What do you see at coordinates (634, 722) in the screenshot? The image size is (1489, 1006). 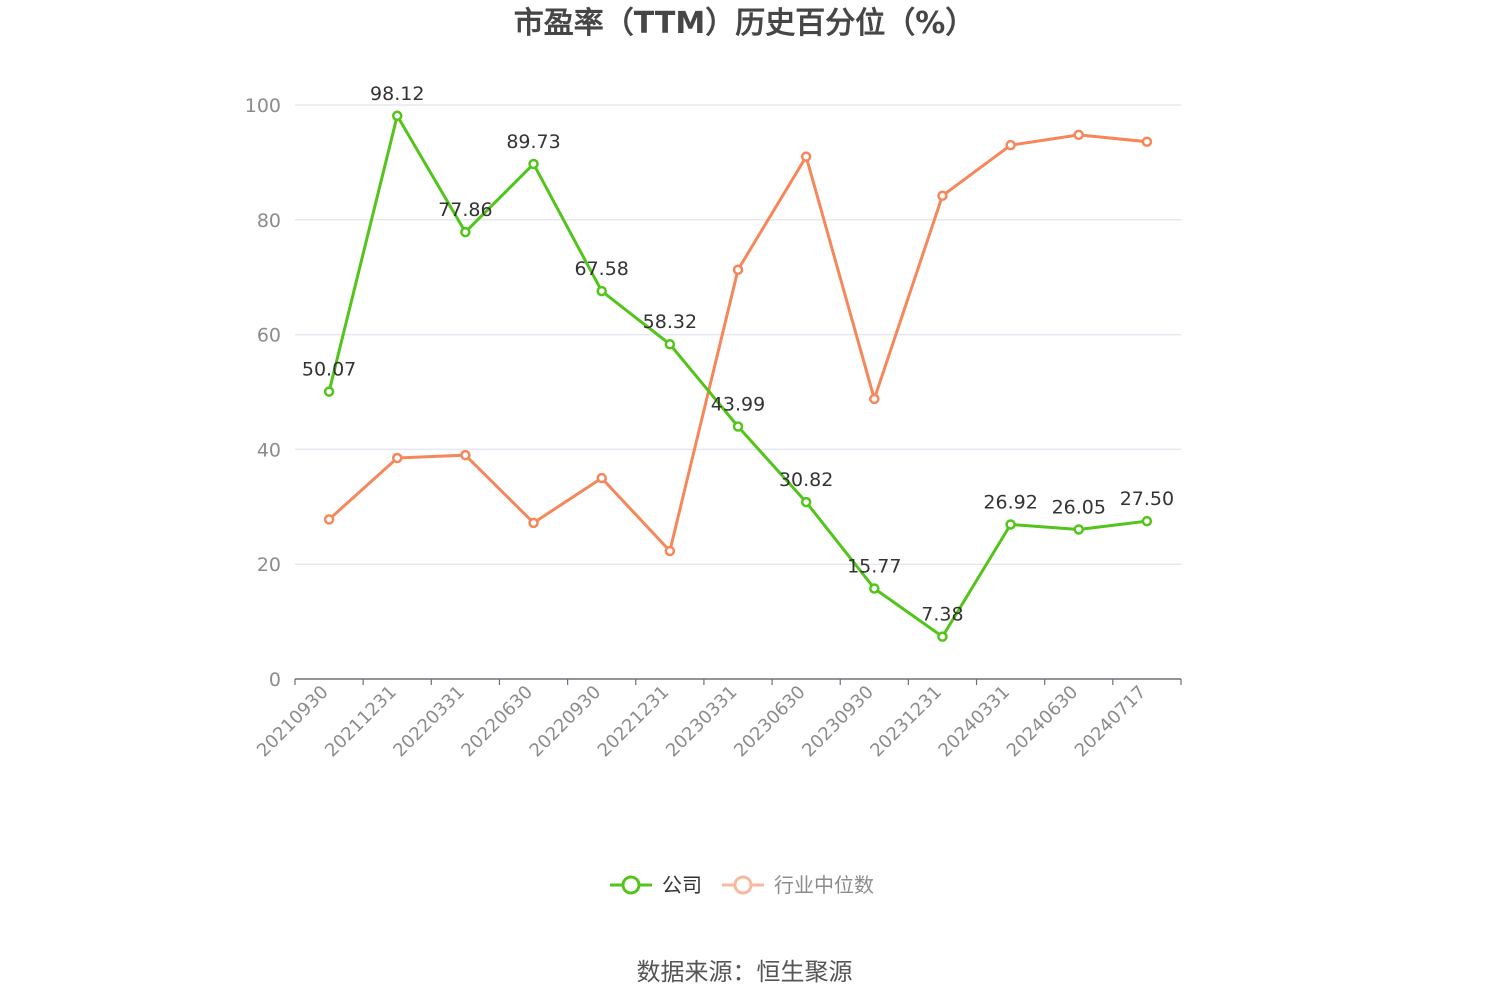 I see `x-tick-label: 20221231` at bounding box center [634, 722].